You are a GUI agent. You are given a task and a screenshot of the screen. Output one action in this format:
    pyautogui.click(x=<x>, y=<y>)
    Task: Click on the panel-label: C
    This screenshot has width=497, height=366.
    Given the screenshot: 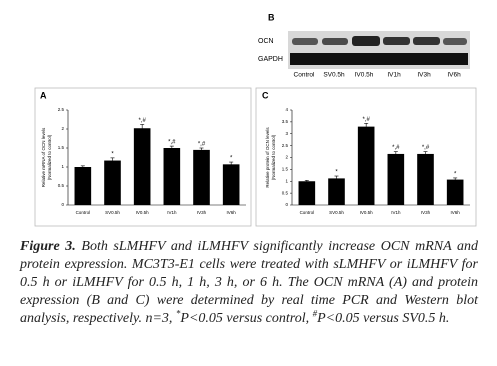 What is the action you would take?
    pyautogui.click(x=265, y=95)
    